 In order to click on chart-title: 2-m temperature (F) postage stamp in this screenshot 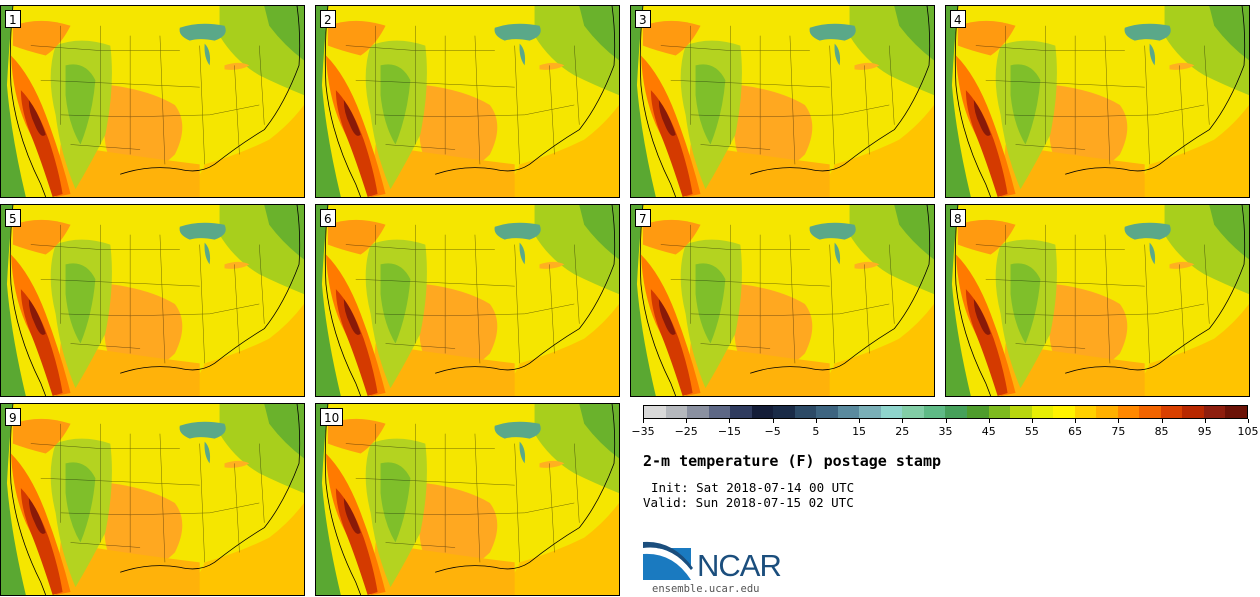, I will do `click(792, 461)`.